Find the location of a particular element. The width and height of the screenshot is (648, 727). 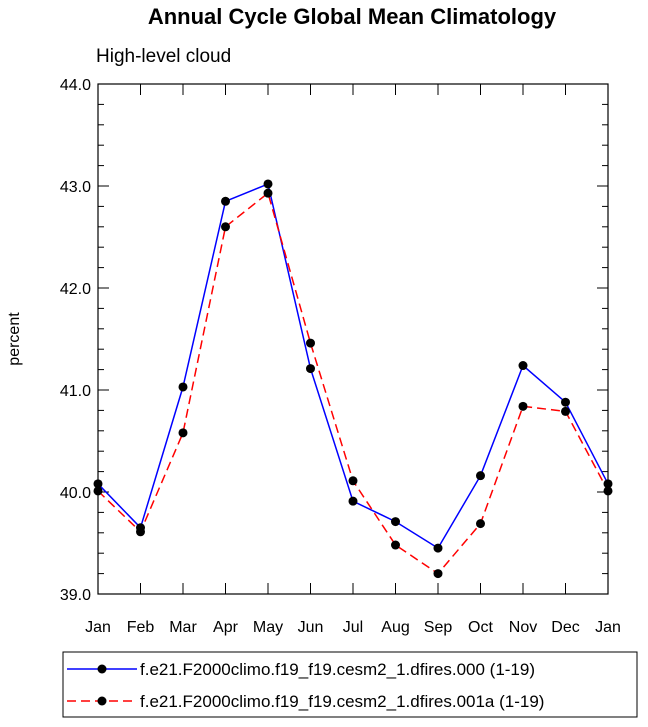

y-axis-label: percent is located at coordinates (14, 339).